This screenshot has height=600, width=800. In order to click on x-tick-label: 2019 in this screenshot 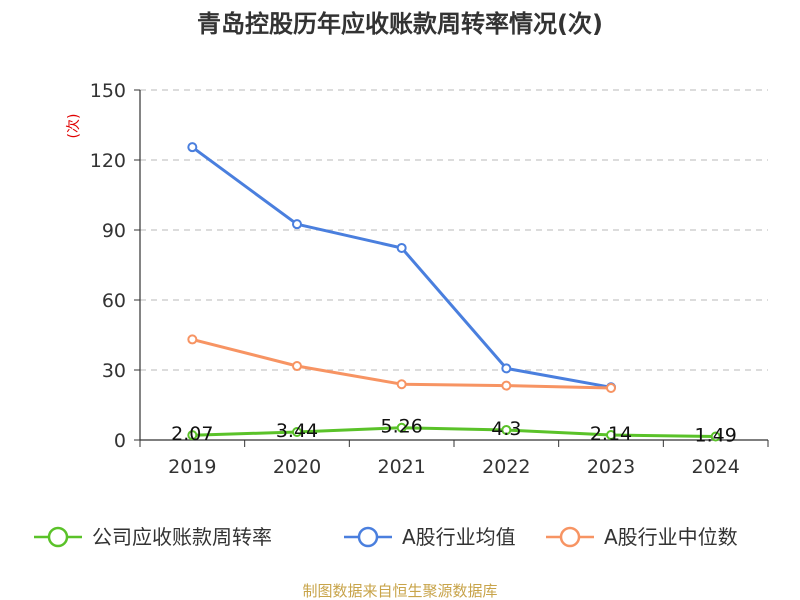, I will do `click(192, 467)`.